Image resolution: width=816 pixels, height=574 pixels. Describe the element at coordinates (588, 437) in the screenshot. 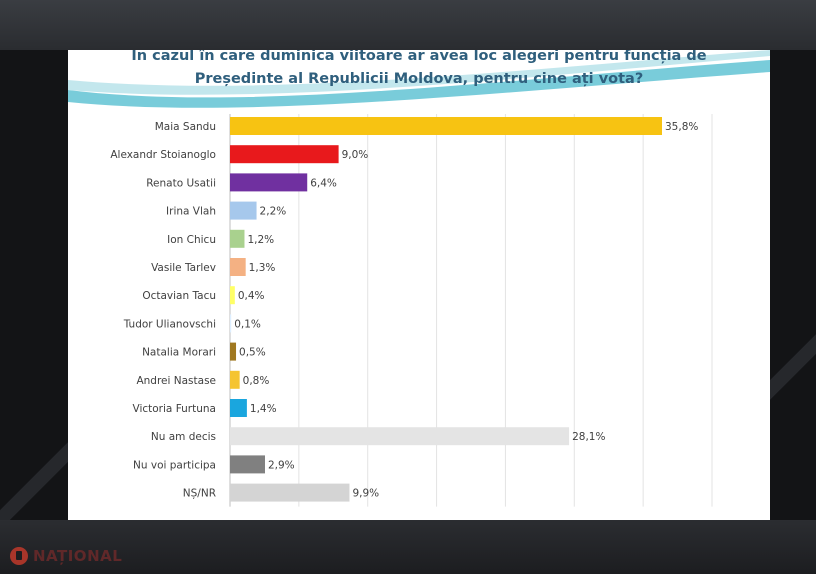

I see `data-label: 28,1%` at that location.